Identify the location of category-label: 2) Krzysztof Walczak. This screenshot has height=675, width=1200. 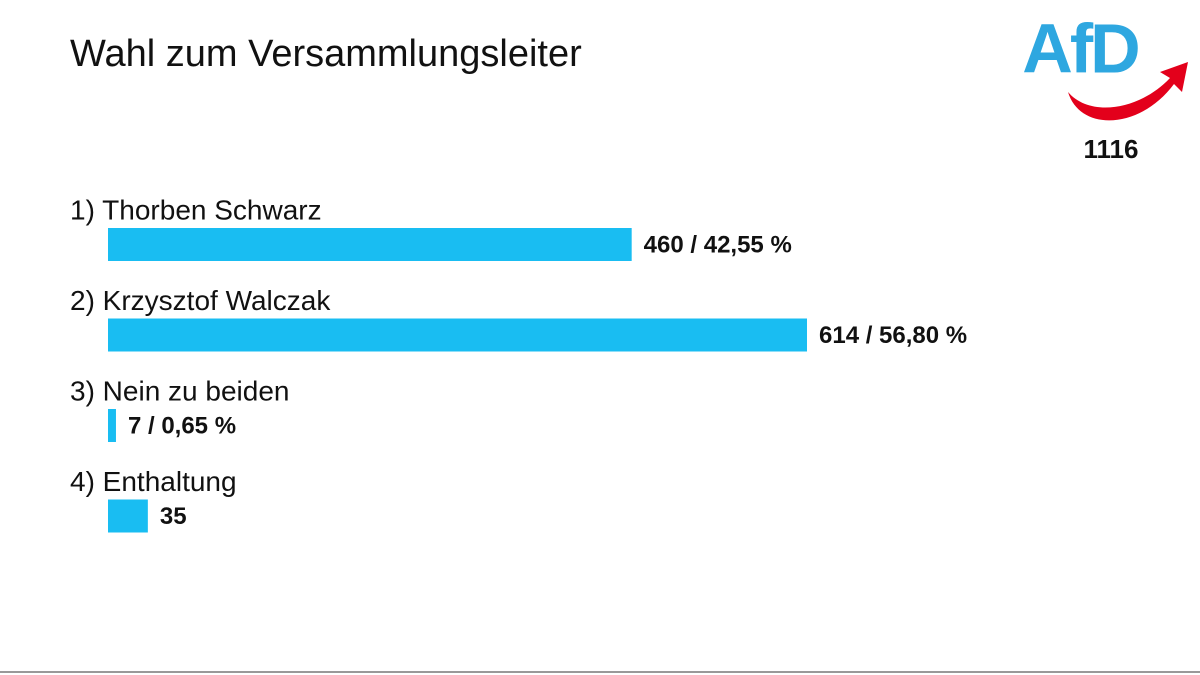
(200, 300).